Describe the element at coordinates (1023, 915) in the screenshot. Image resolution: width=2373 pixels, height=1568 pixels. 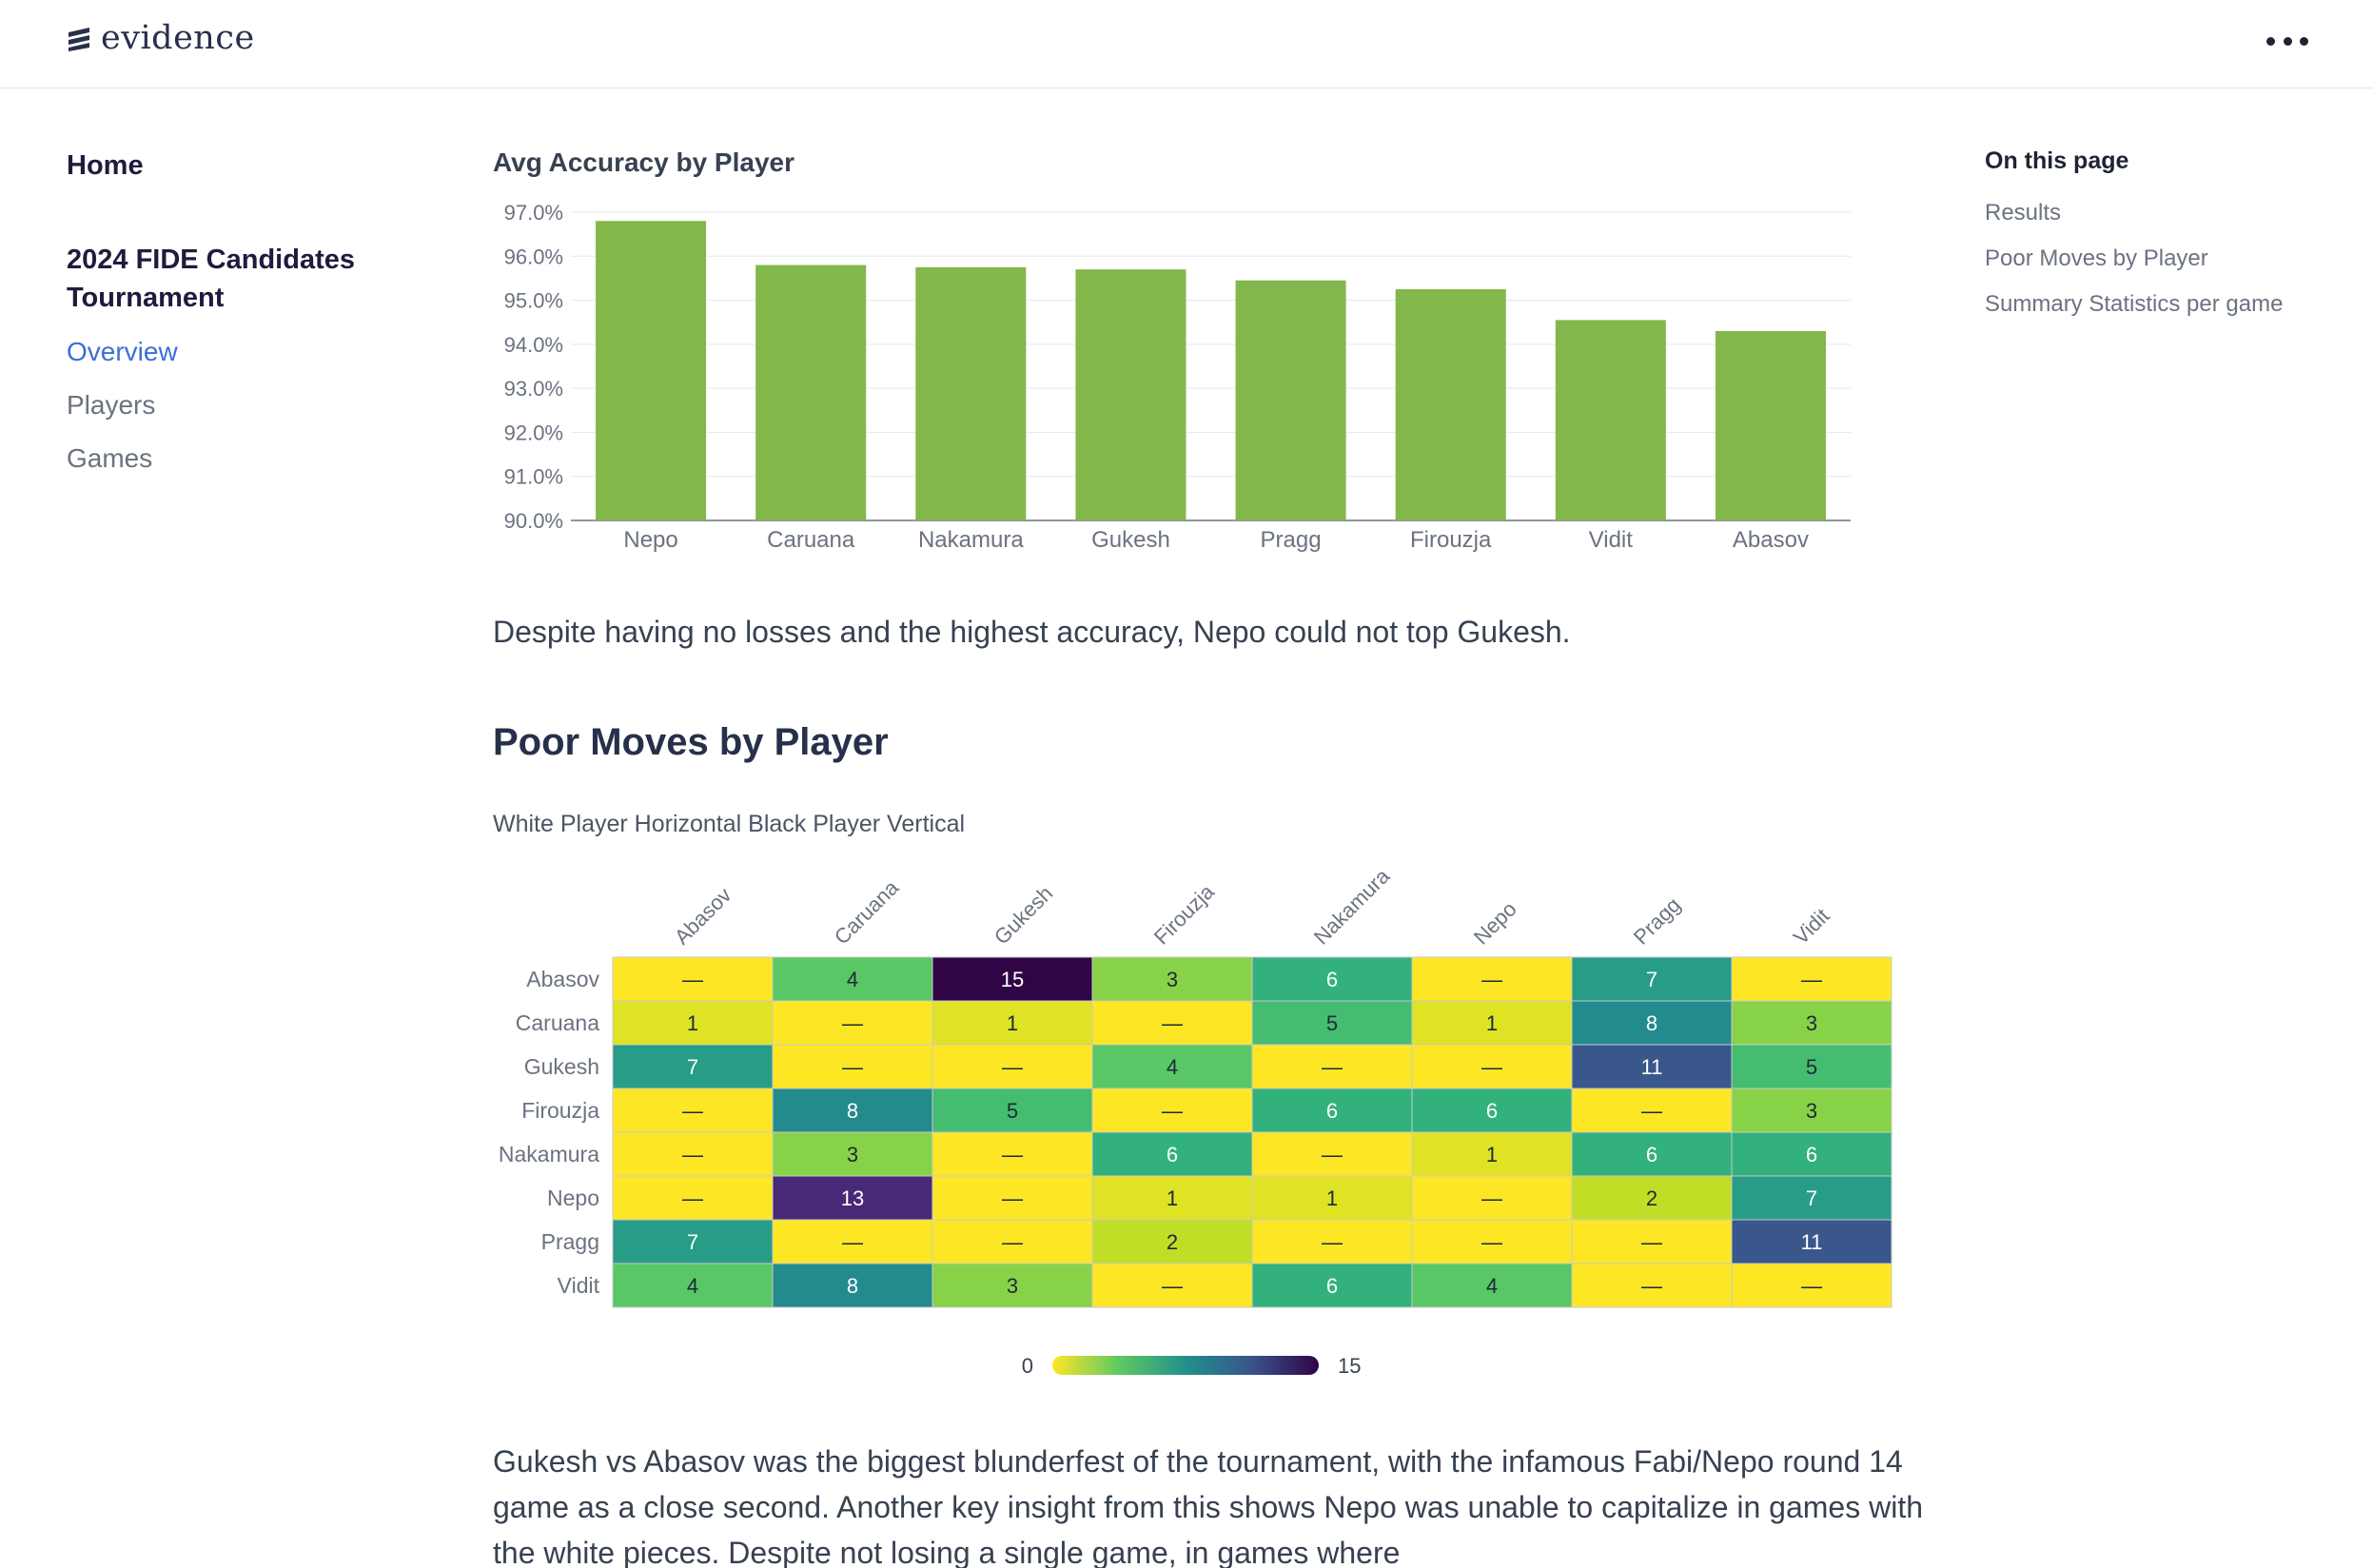
I see `column-label: Gukesh` at that location.